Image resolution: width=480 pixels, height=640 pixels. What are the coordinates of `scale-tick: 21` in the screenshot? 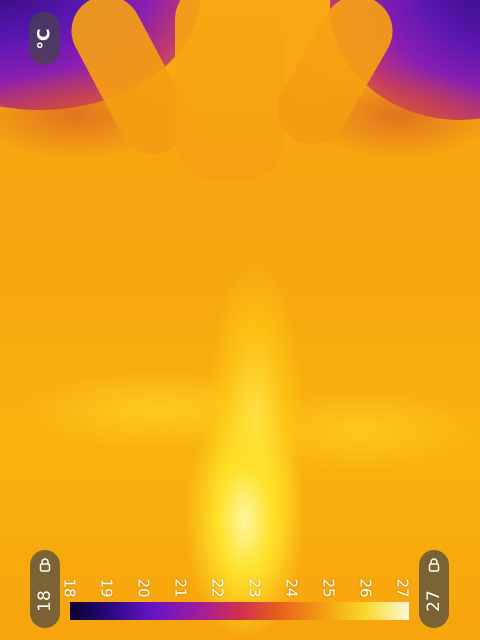 It's located at (181, 588).